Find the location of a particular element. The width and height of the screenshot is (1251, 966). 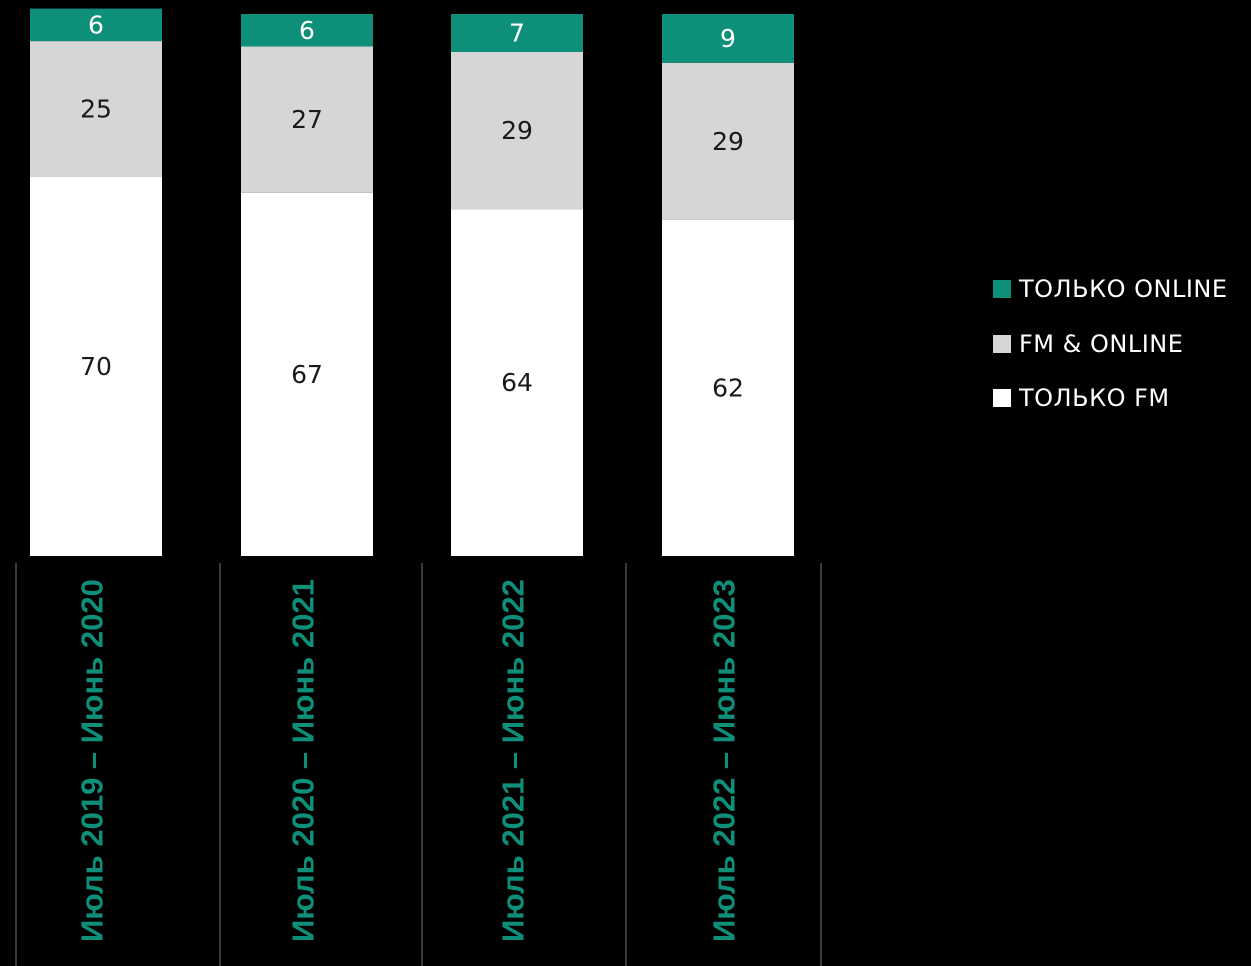

data-label-0-0: 70 is located at coordinates (96, 366).